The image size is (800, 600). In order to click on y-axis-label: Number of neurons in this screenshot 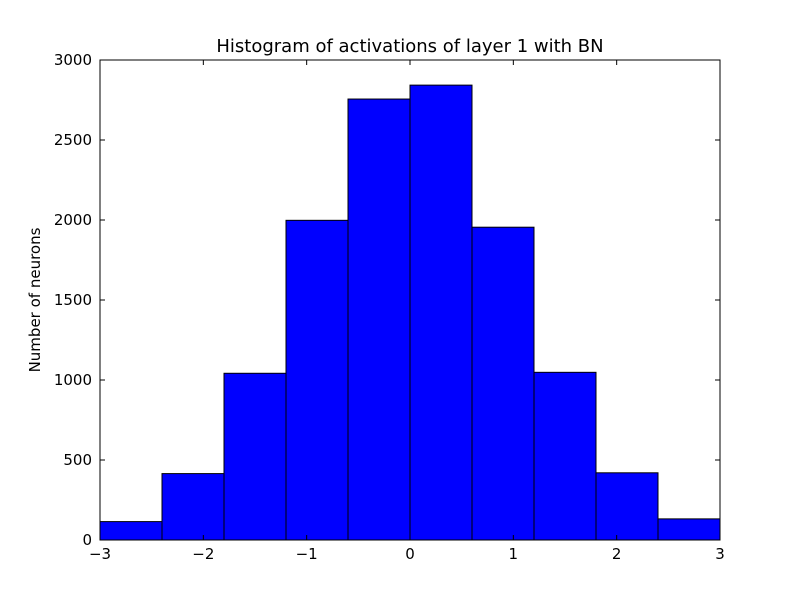, I will do `click(35, 299)`.